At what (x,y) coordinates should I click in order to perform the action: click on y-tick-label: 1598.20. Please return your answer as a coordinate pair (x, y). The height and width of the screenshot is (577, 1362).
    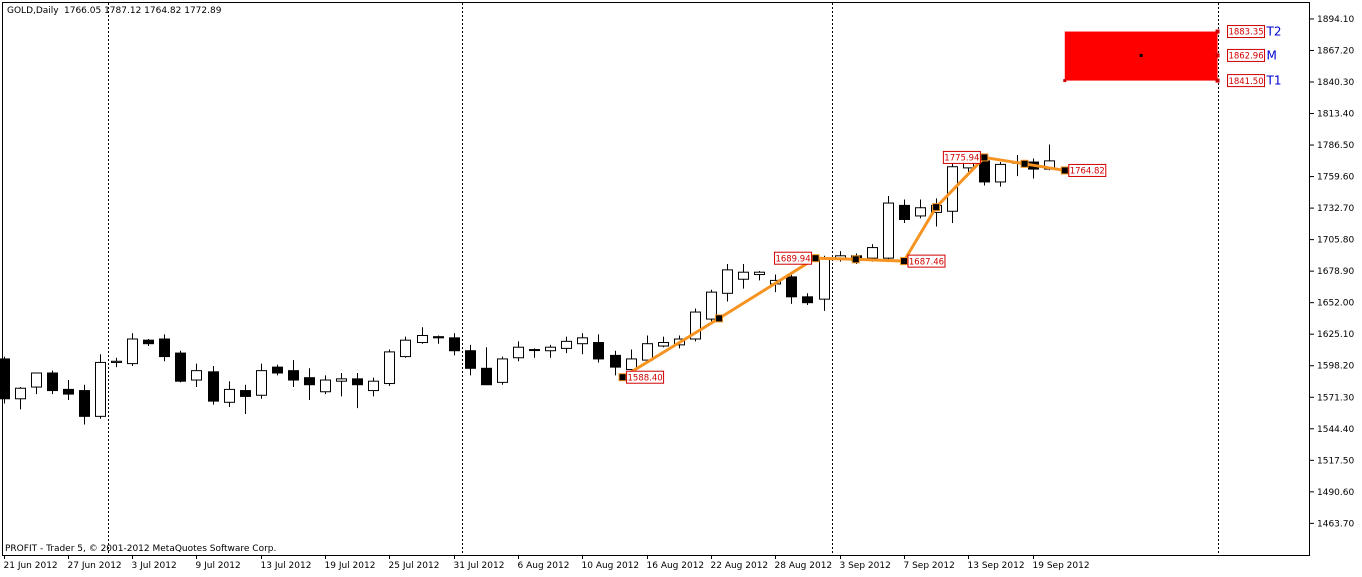
    Looking at the image, I should click on (1335, 367).